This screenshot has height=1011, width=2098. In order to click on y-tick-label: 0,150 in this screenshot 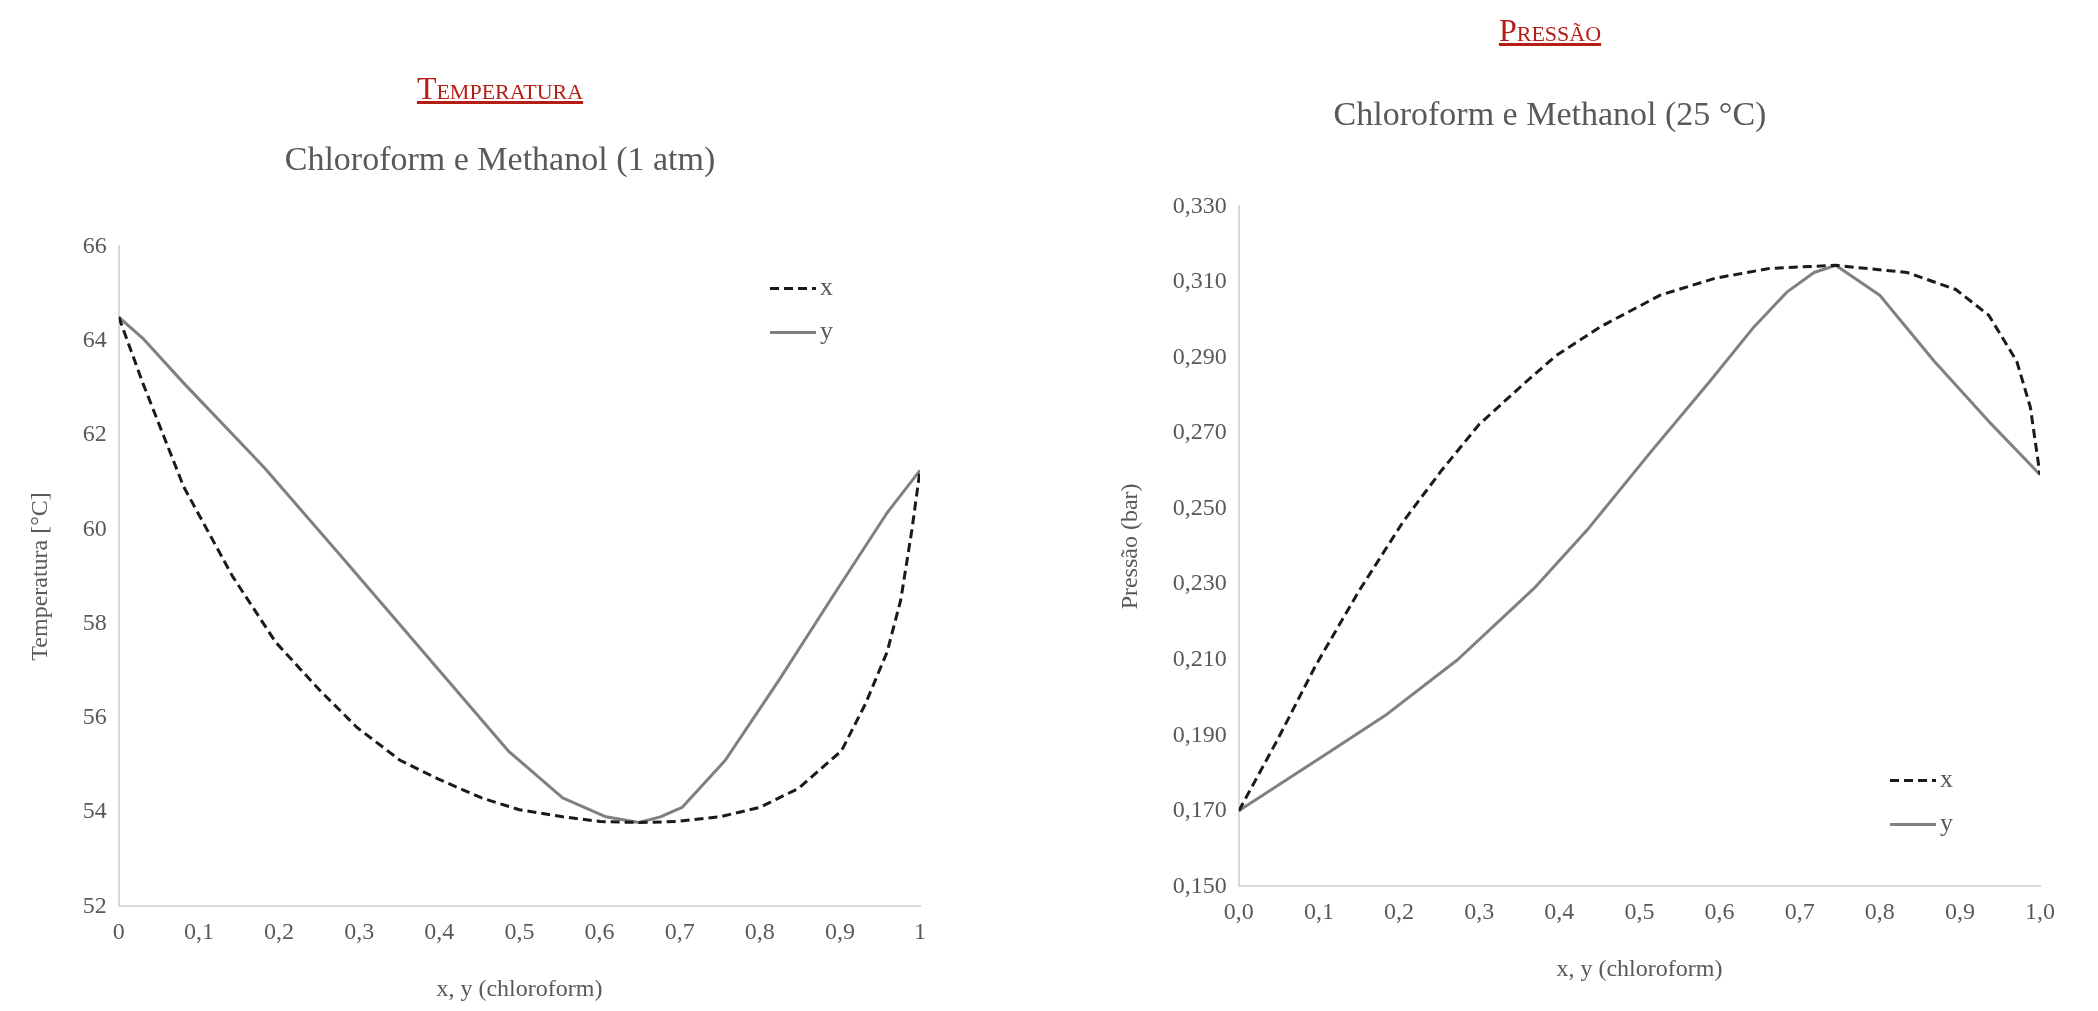, I will do `click(1199, 884)`.